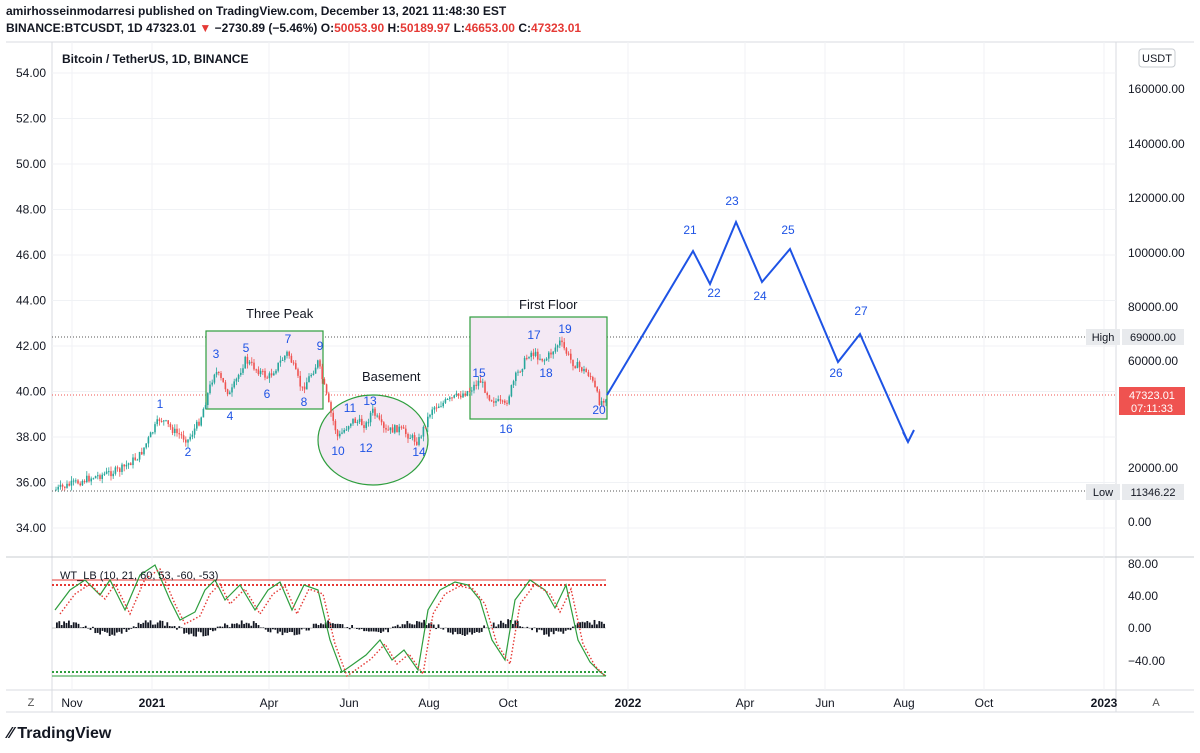 The image size is (1200, 753). Describe the element at coordinates (288, 339) in the screenshot. I see `wave-label-7: 7` at that location.